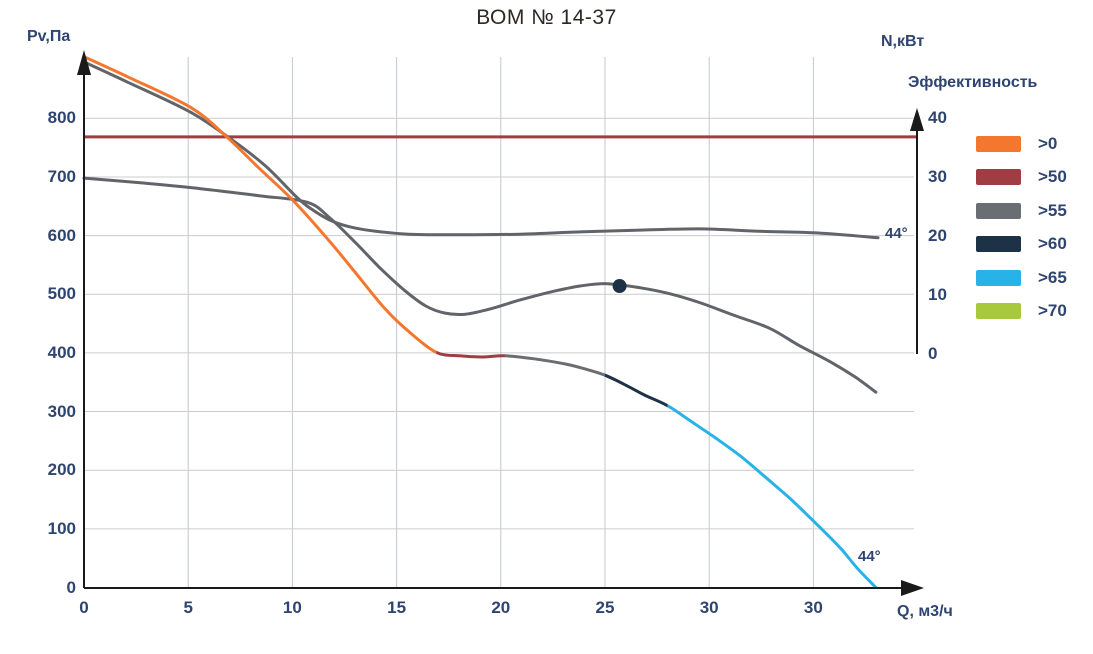 This screenshot has height=654, width=1093. What do you see at coordinates (84, 62) in the screenshot?
I see `y-axis-arrow-icon` at bounding box center [84, 62].